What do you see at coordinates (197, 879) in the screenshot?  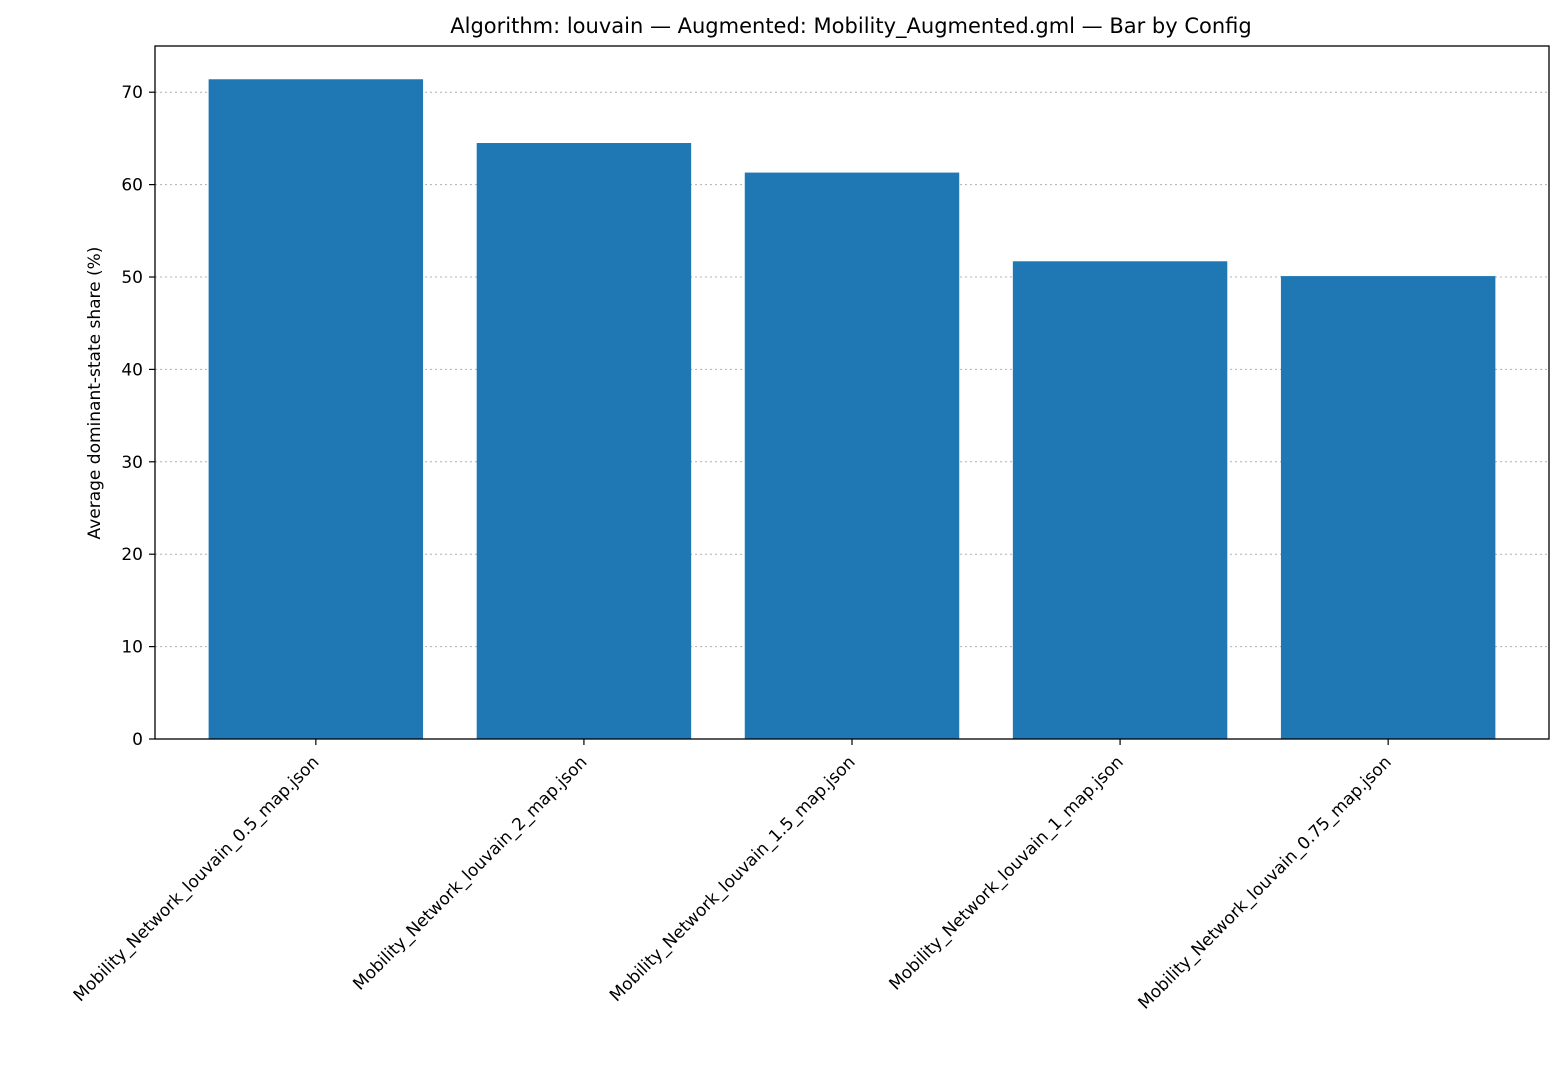 I see `x-tick-label: Mobility_Network_louvain_0.5_map.json` at bounding box center [197, 879].